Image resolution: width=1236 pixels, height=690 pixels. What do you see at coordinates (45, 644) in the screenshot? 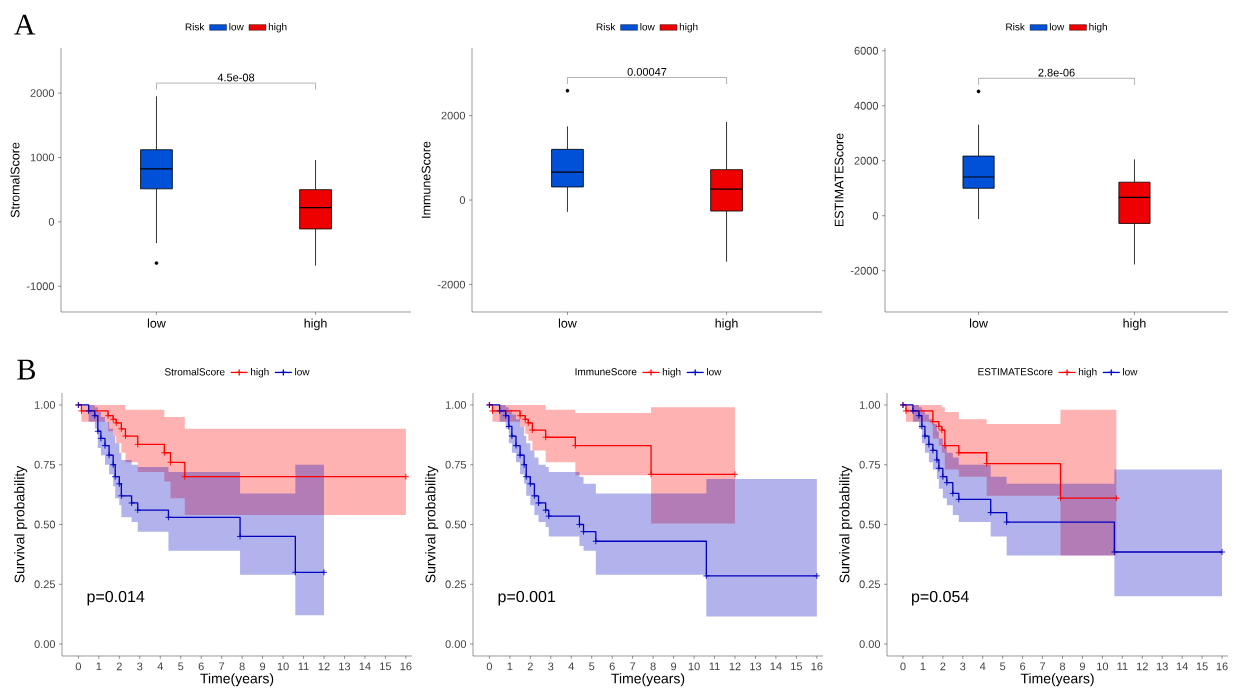
I see `y-tick-label: 0.00` at bounding box center [45, 644].